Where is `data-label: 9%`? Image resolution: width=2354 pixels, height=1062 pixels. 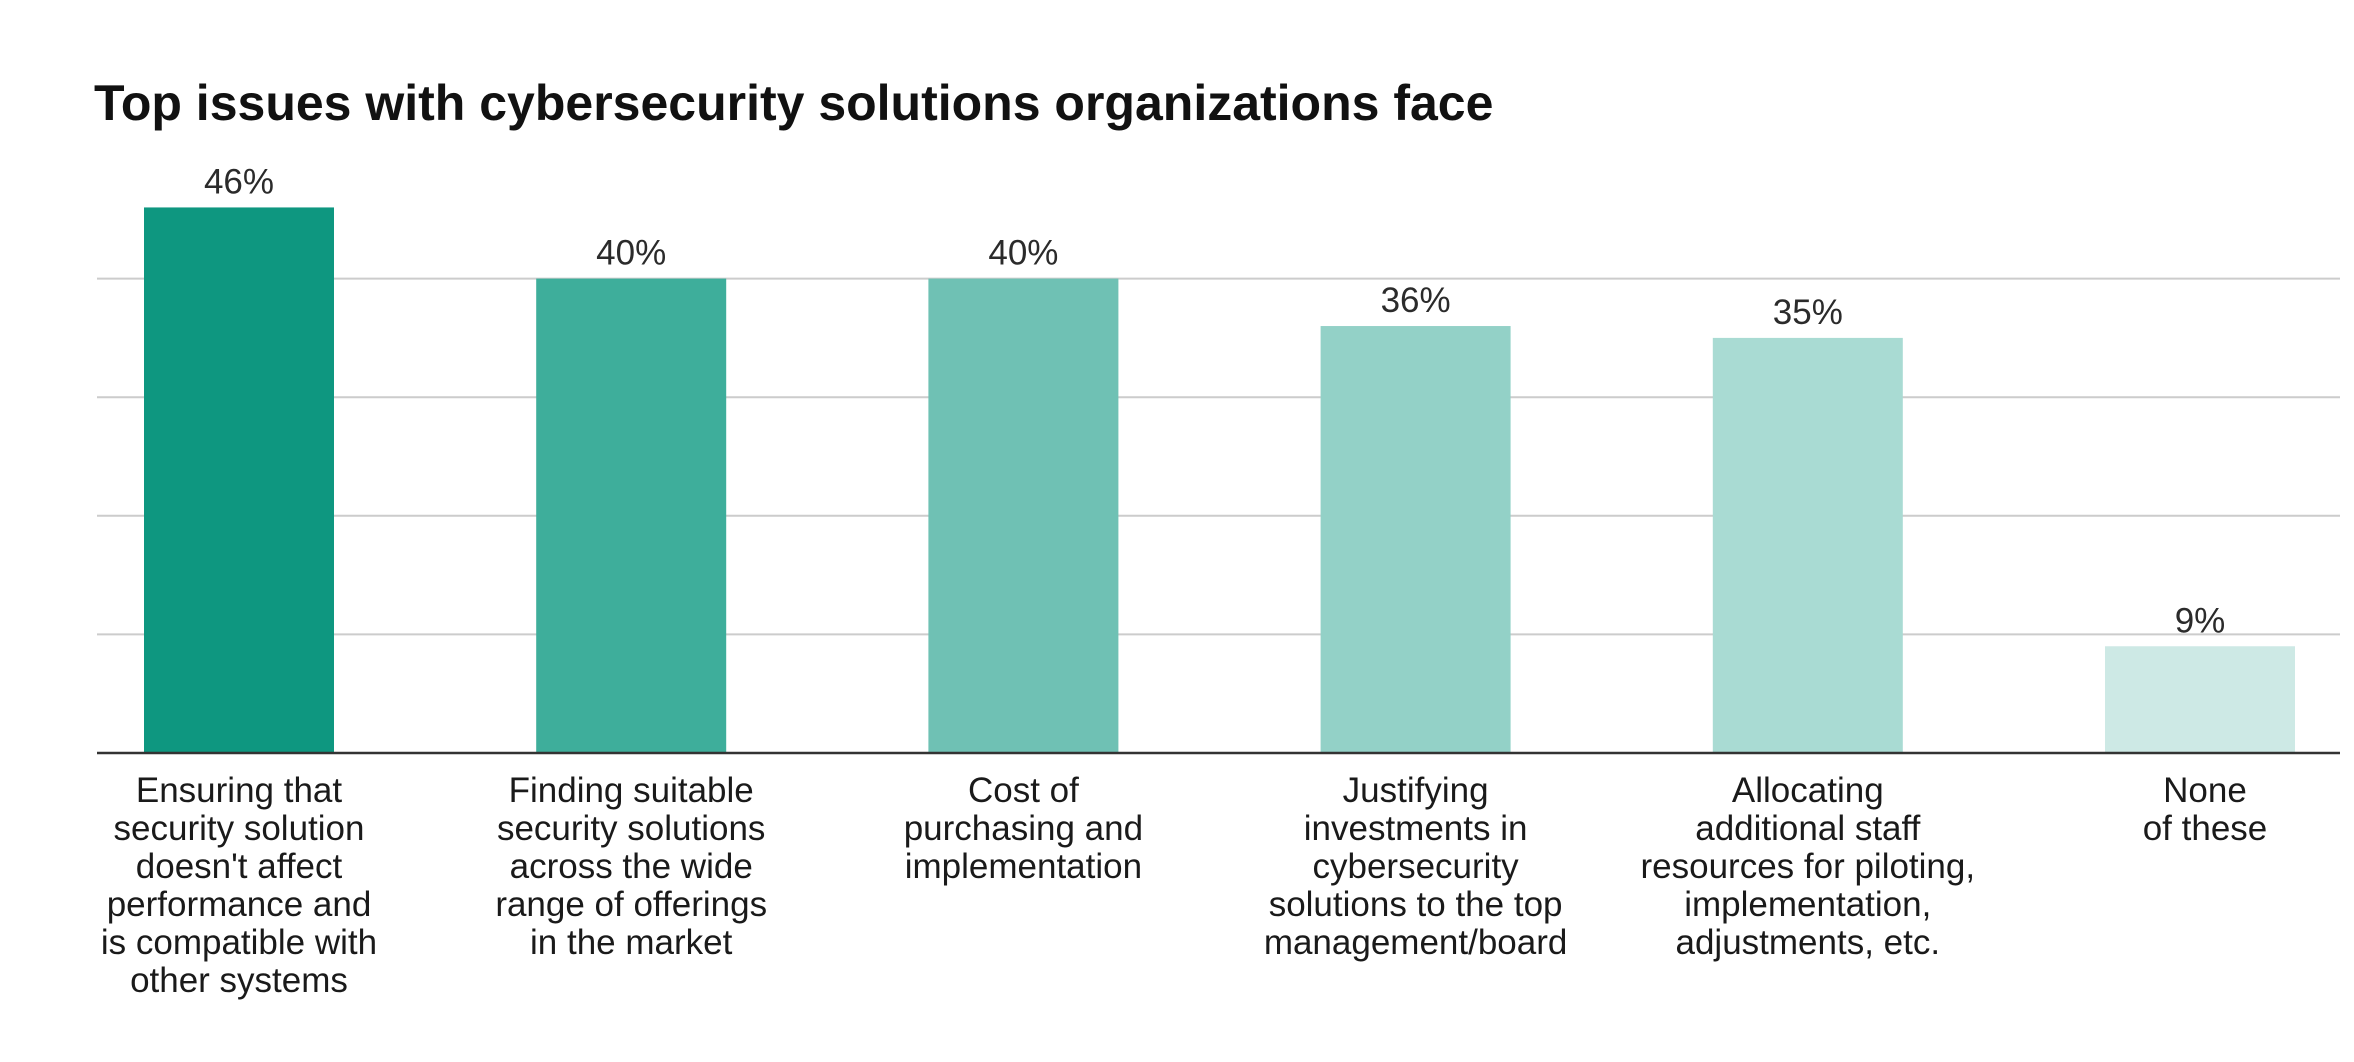
data-label: 9% is located at coordinates (2200, 620).